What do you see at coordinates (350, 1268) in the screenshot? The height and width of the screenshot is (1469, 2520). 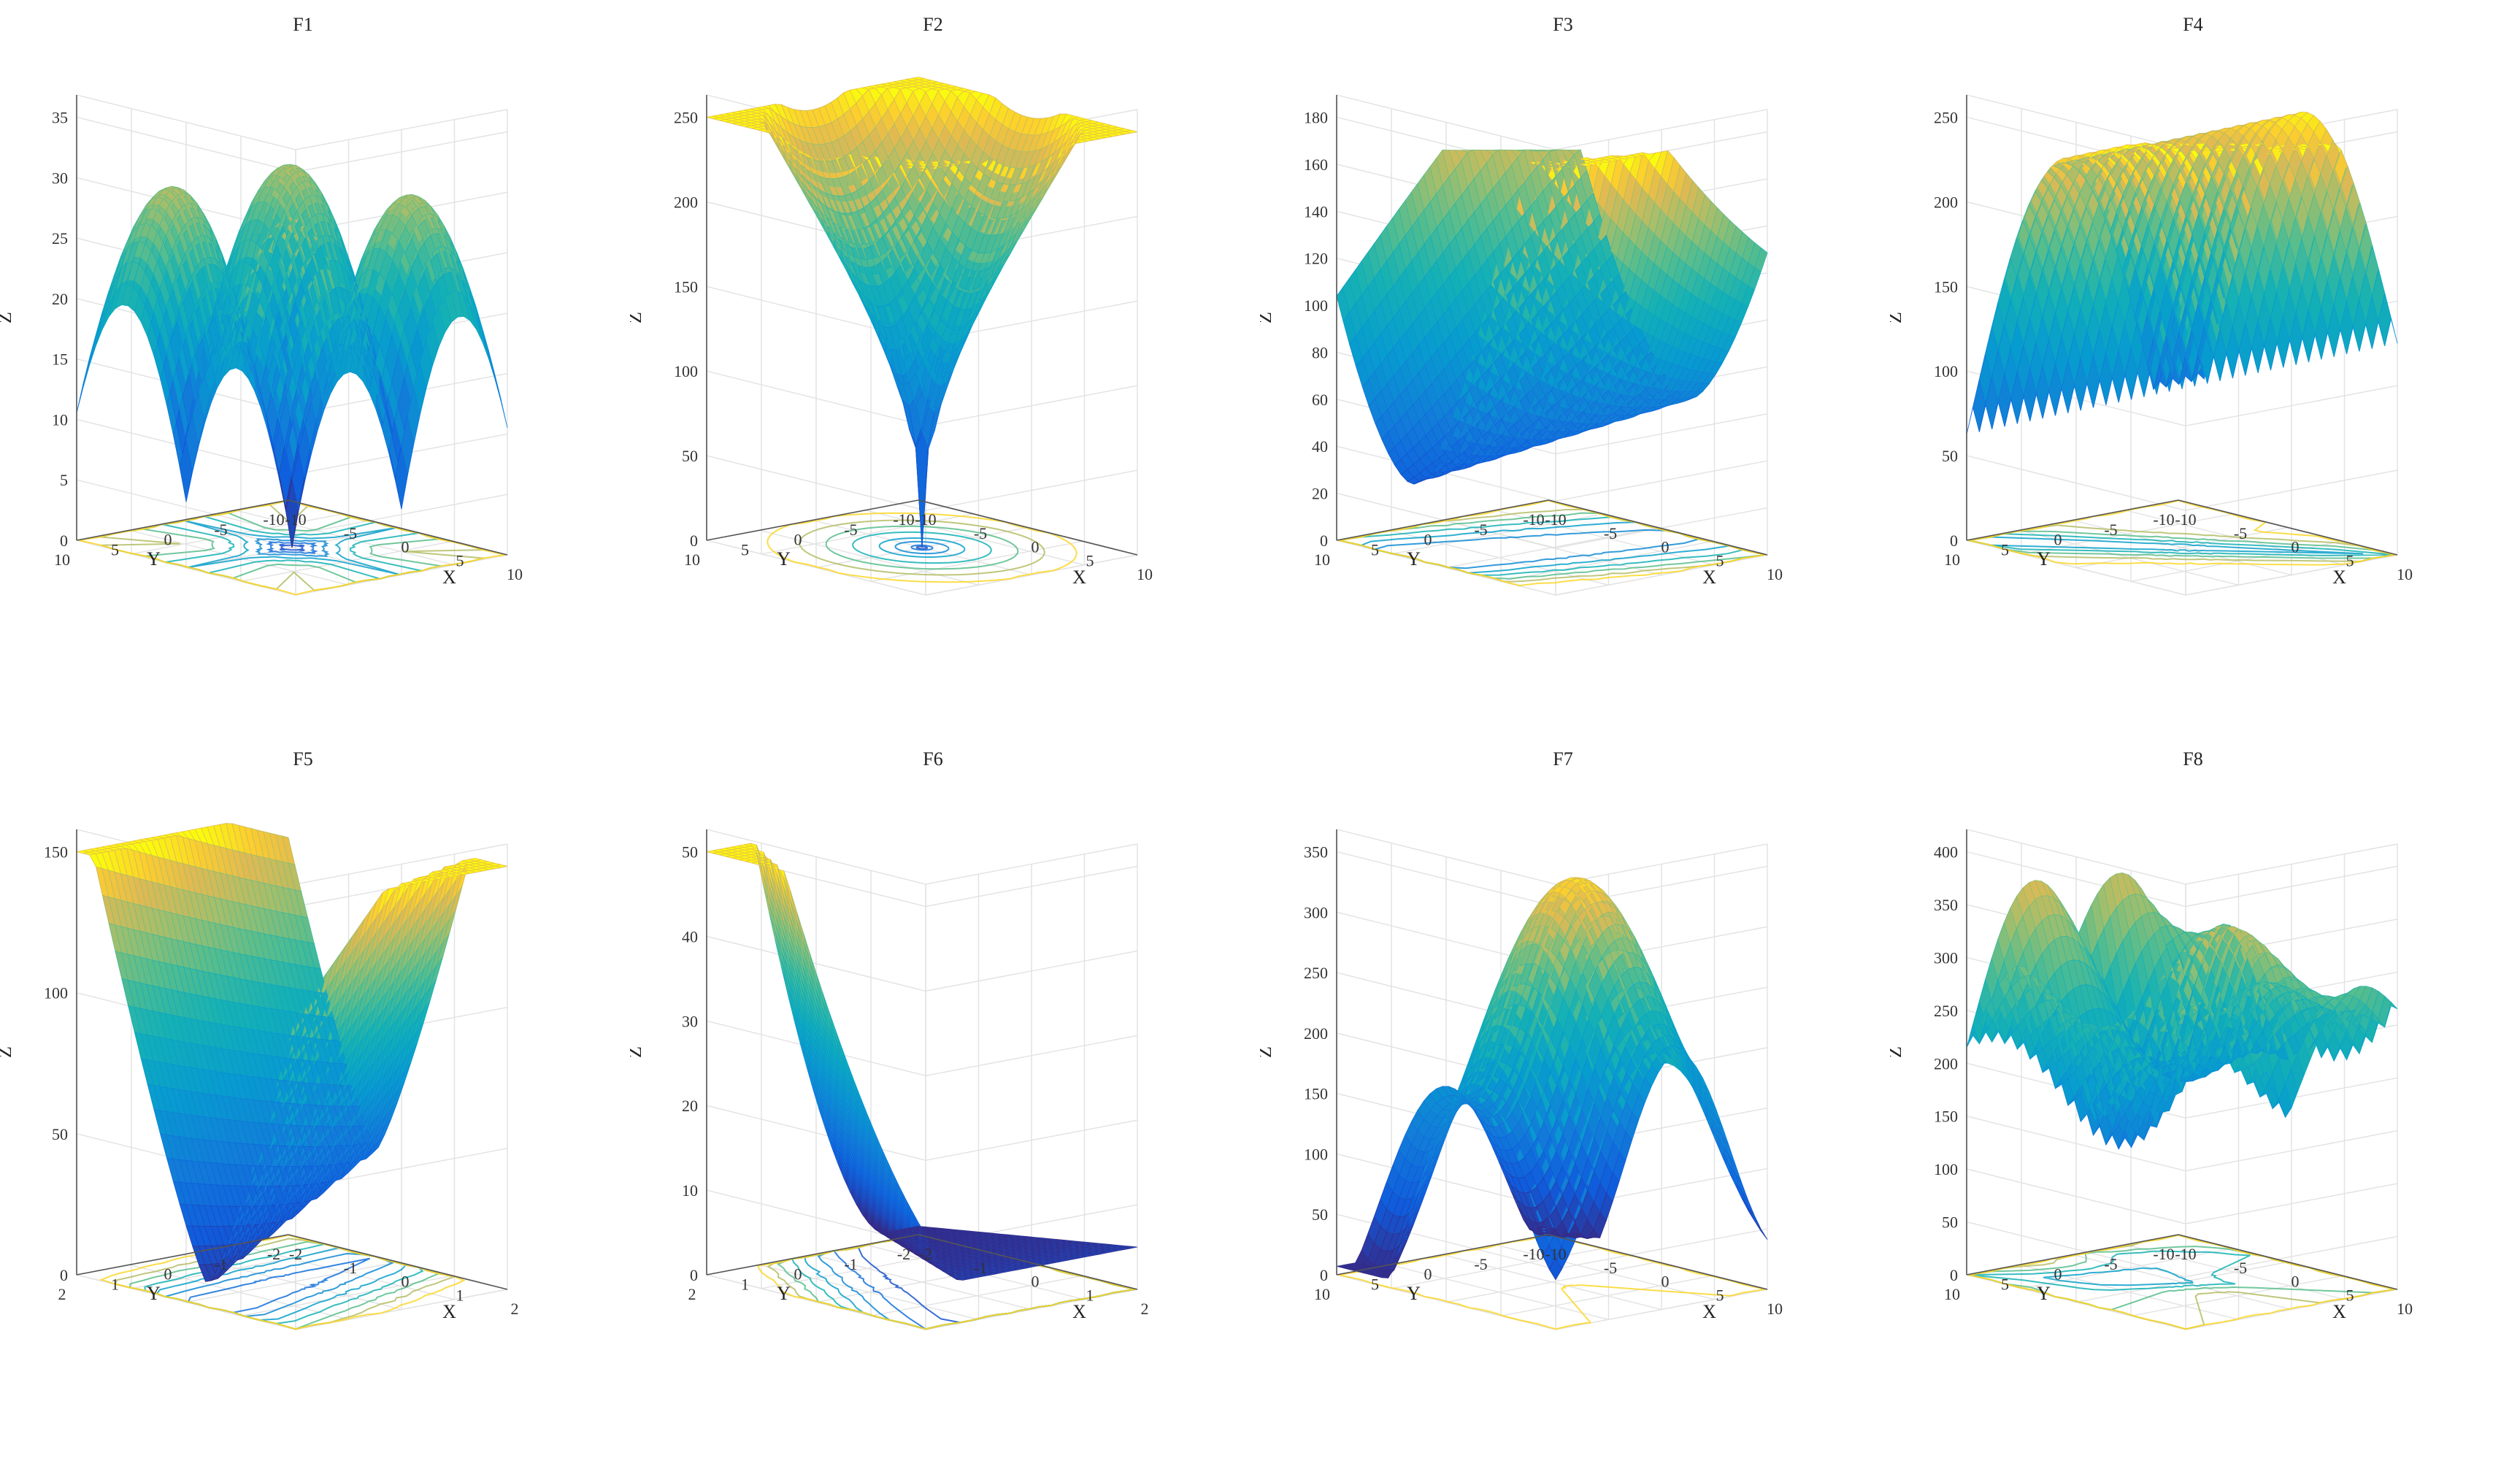 I see `x-tick-label: -1` at bounding box center [350, 1268].